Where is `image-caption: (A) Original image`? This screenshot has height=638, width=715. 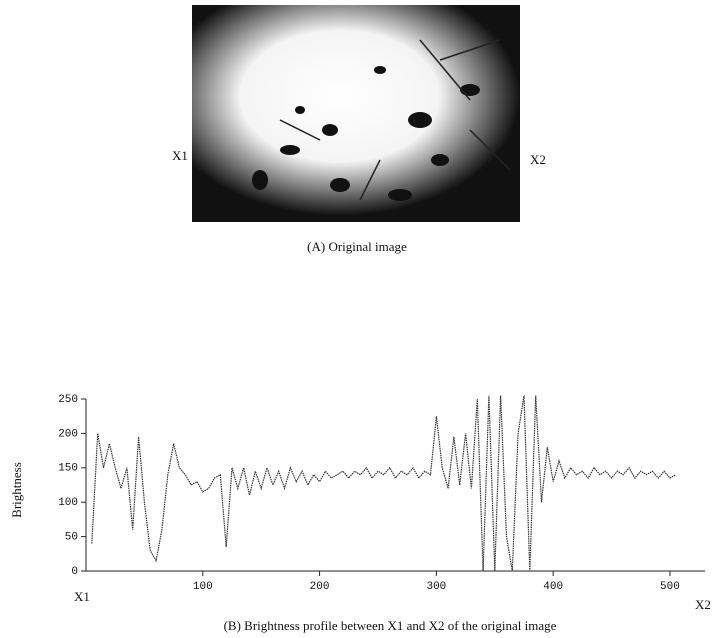
image-caption: (A) Original image is located at coordinates (357, 246).